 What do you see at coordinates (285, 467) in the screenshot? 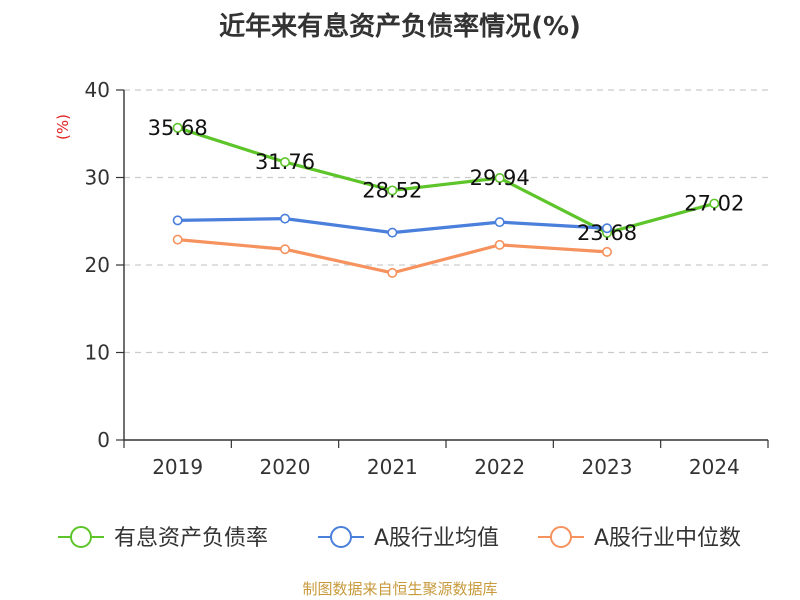
I see `x-tick-label: 2020` at bounding box center [285, 467].